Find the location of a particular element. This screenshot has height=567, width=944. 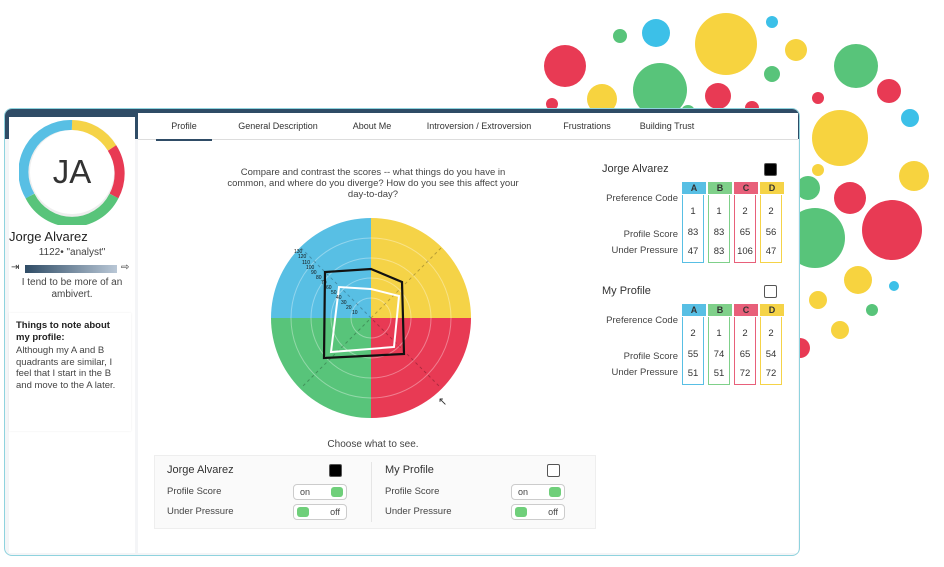

svg-text: 20 is located at coordinates (349, 308).